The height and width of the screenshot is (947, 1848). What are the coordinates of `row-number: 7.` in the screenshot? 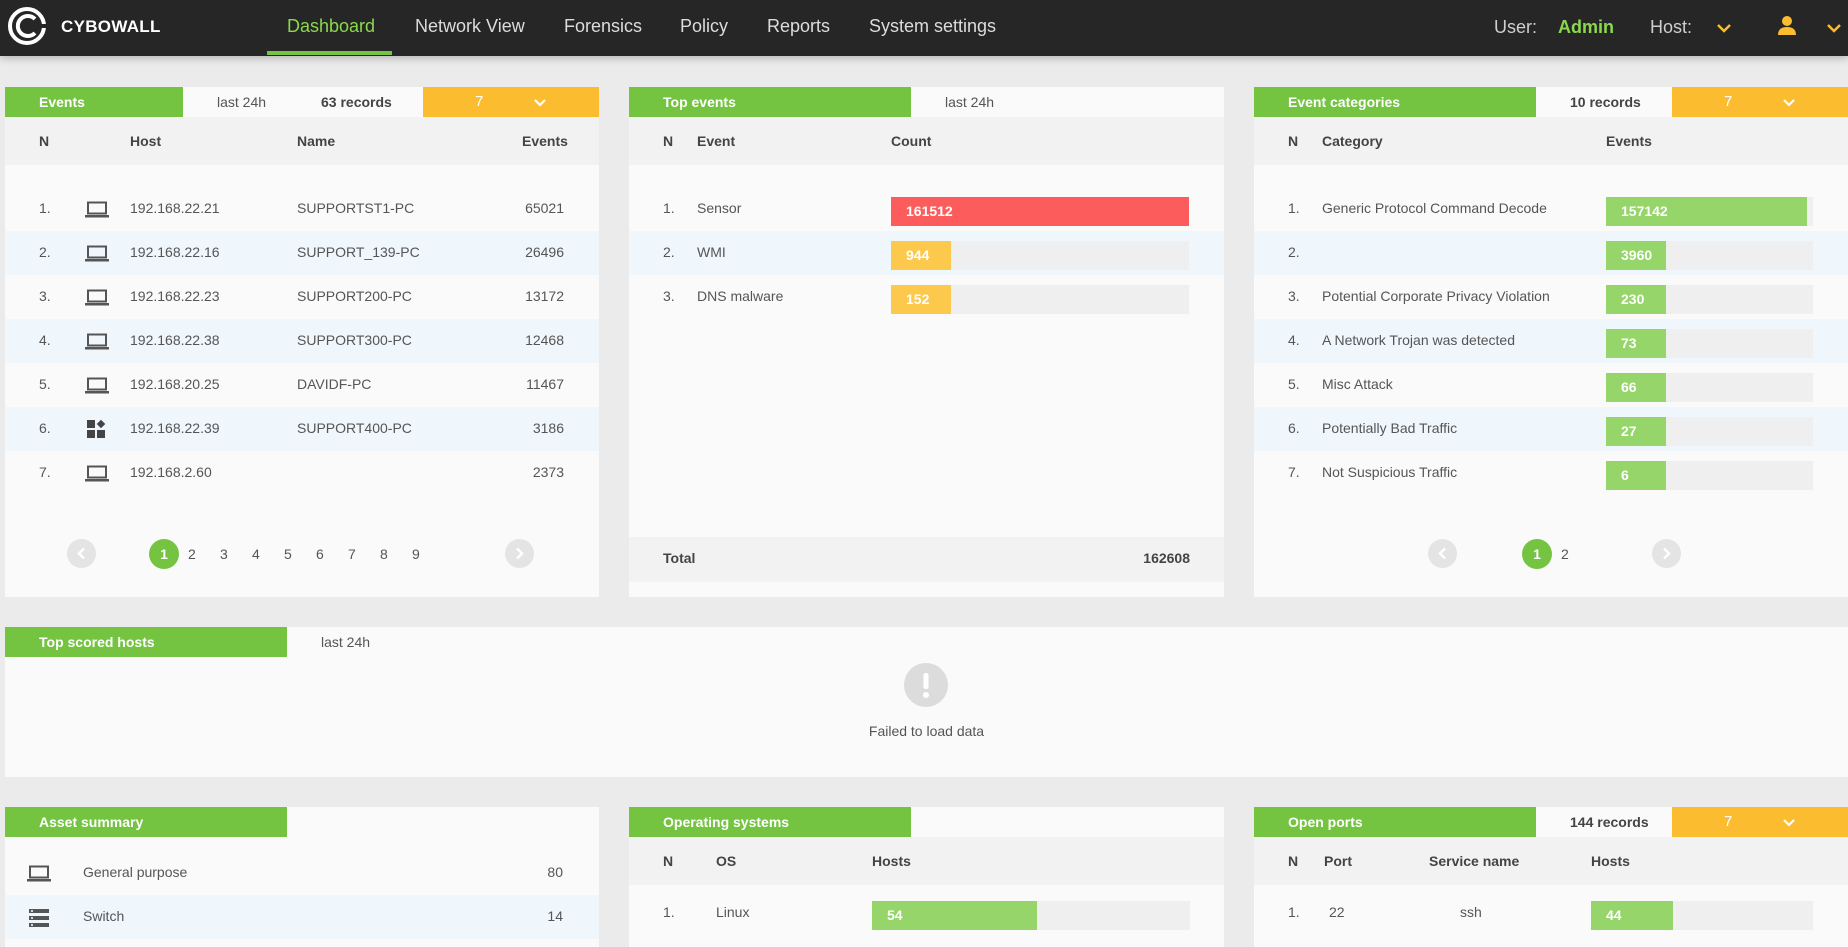 It's located at (1294, 472).